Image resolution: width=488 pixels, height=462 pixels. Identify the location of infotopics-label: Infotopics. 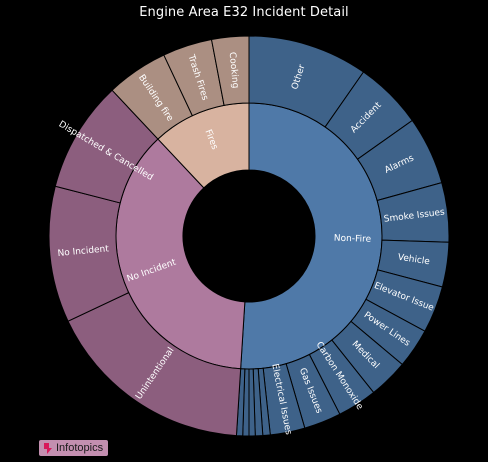
(80, 448).